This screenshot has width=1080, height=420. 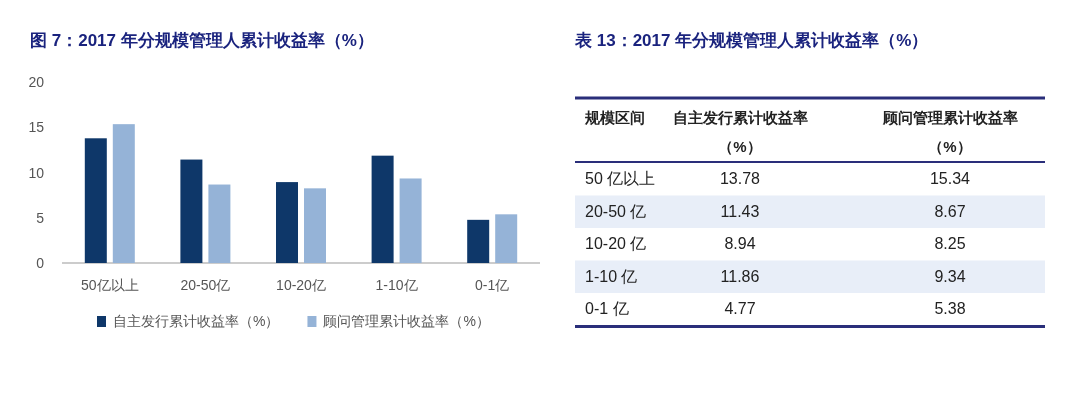 What do you see at coordinates (196, 321) in the screenshot?
I see `legend-label: 自主发行累计收益率（%）` at bounding box center [196, 321].